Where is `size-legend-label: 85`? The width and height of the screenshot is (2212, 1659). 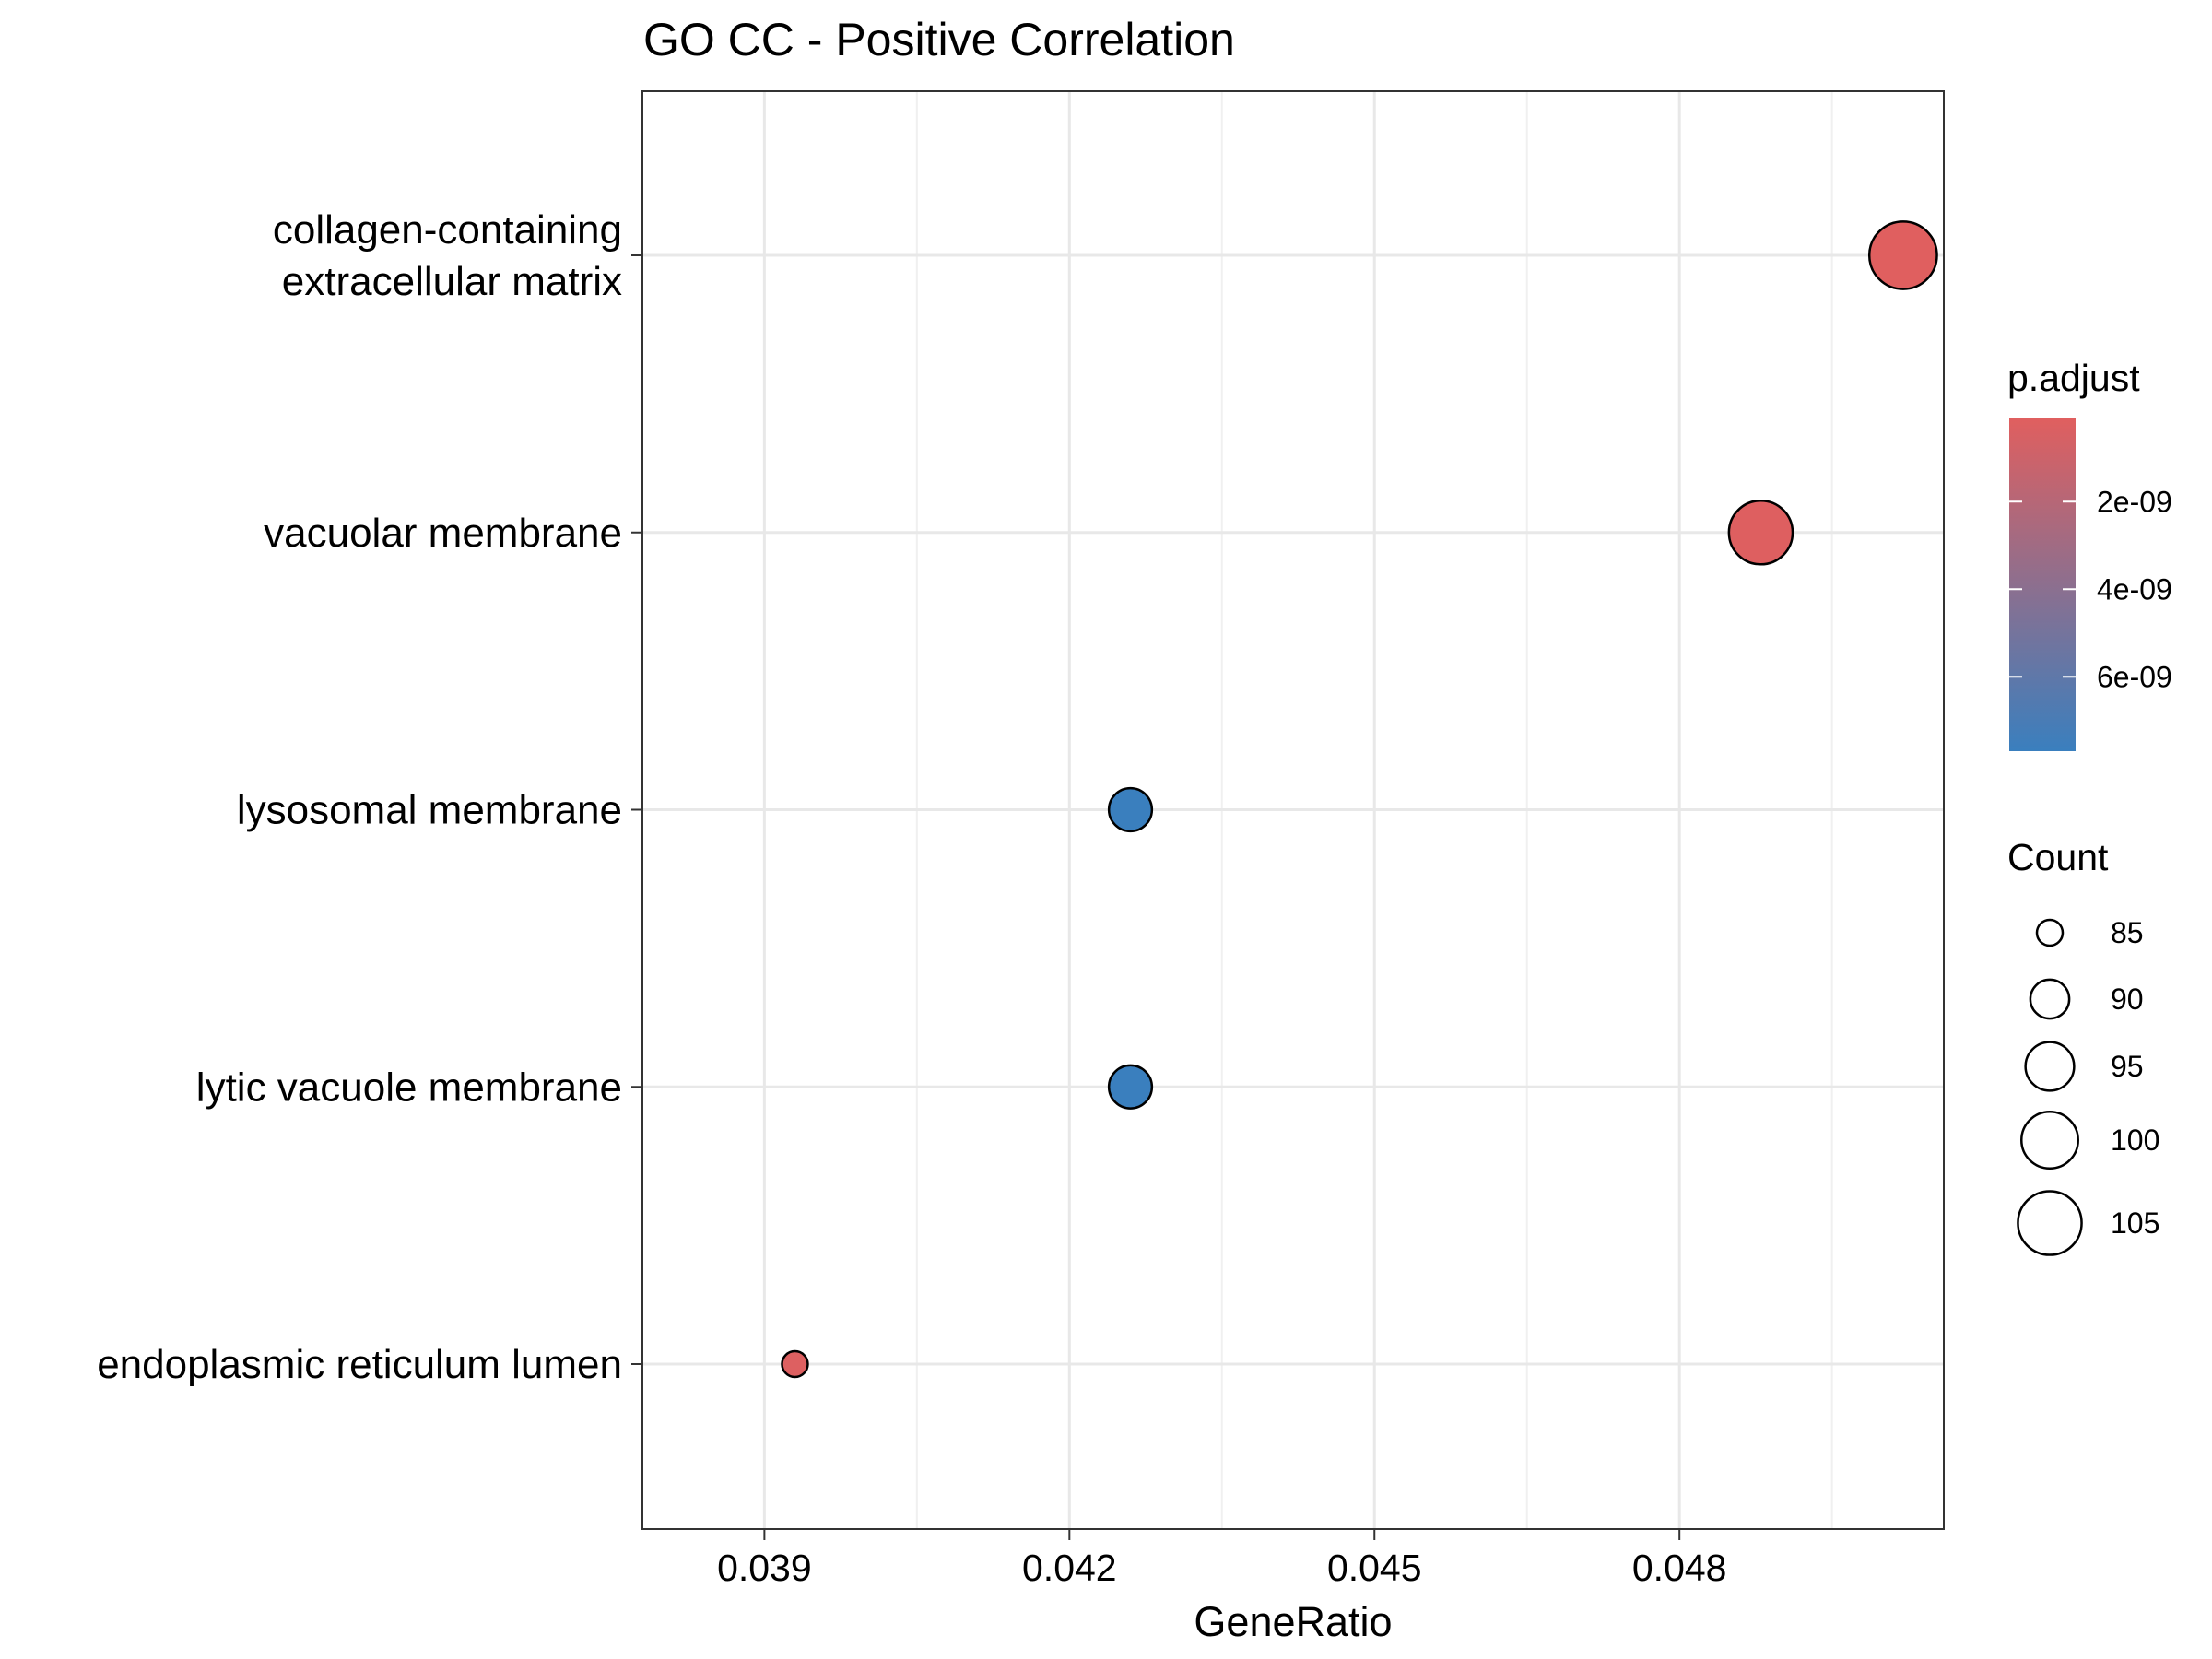 size-legend-label: 85 is located at coordinates (2127, 932).